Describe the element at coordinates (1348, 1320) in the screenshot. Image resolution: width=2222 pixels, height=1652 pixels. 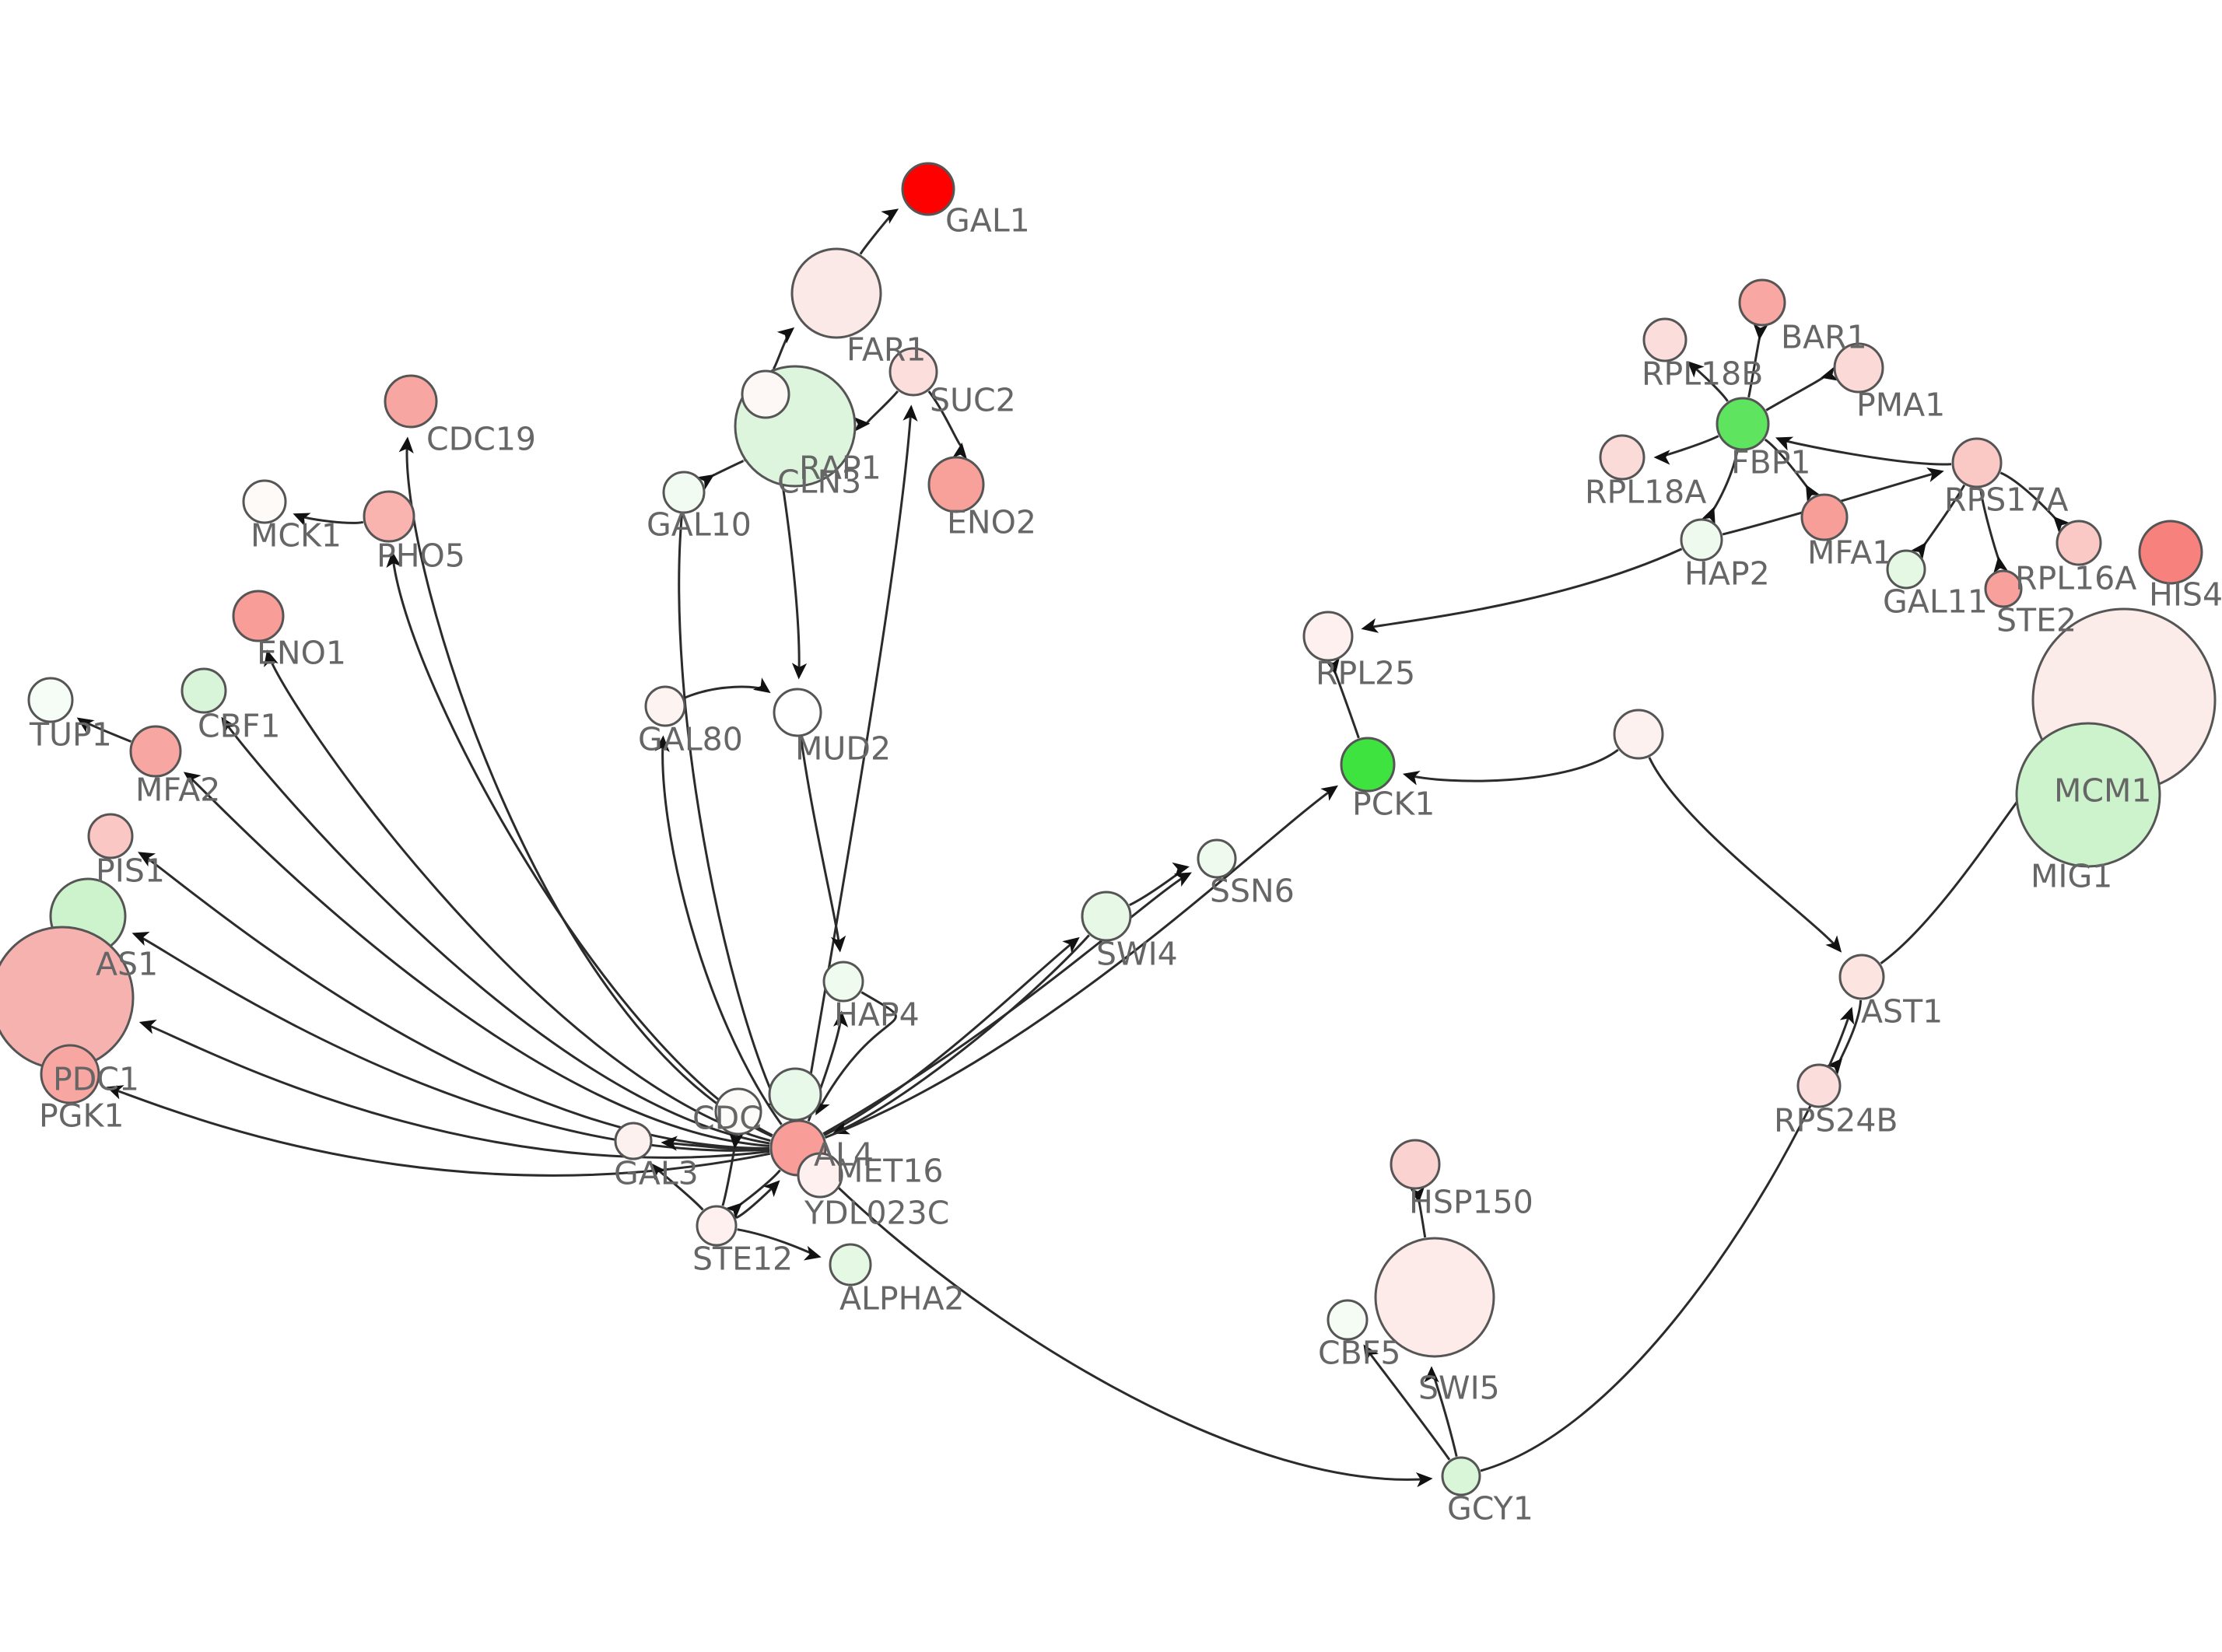
I see `node-cbf5` at that location.